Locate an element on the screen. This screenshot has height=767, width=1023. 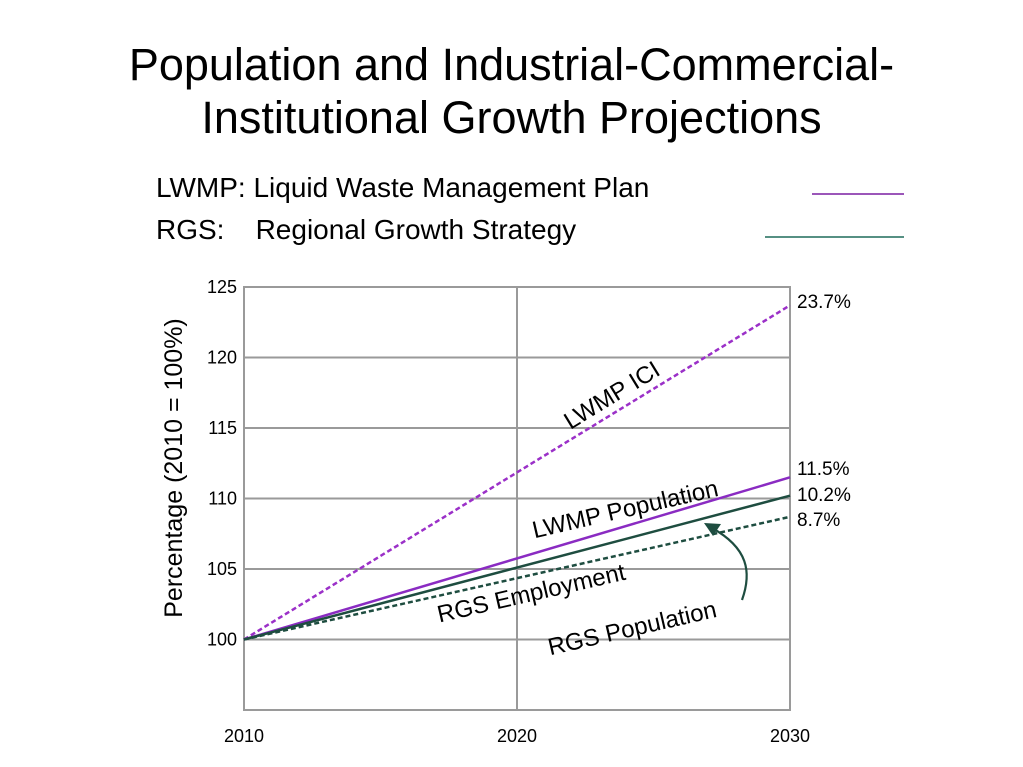
series-name-label: RGS Population is located at coordinates (632, 628).